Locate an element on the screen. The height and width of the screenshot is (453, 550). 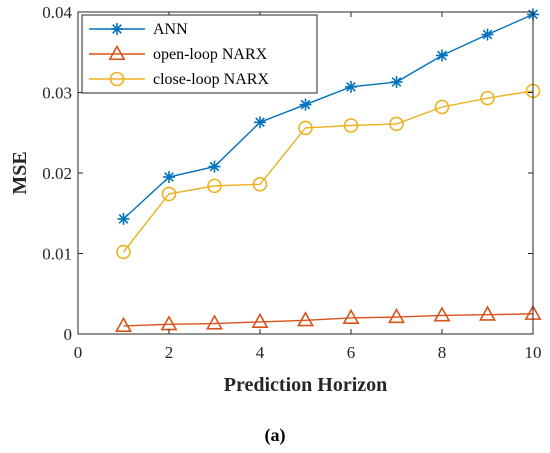
series-line is located at coordinates (328, 320).